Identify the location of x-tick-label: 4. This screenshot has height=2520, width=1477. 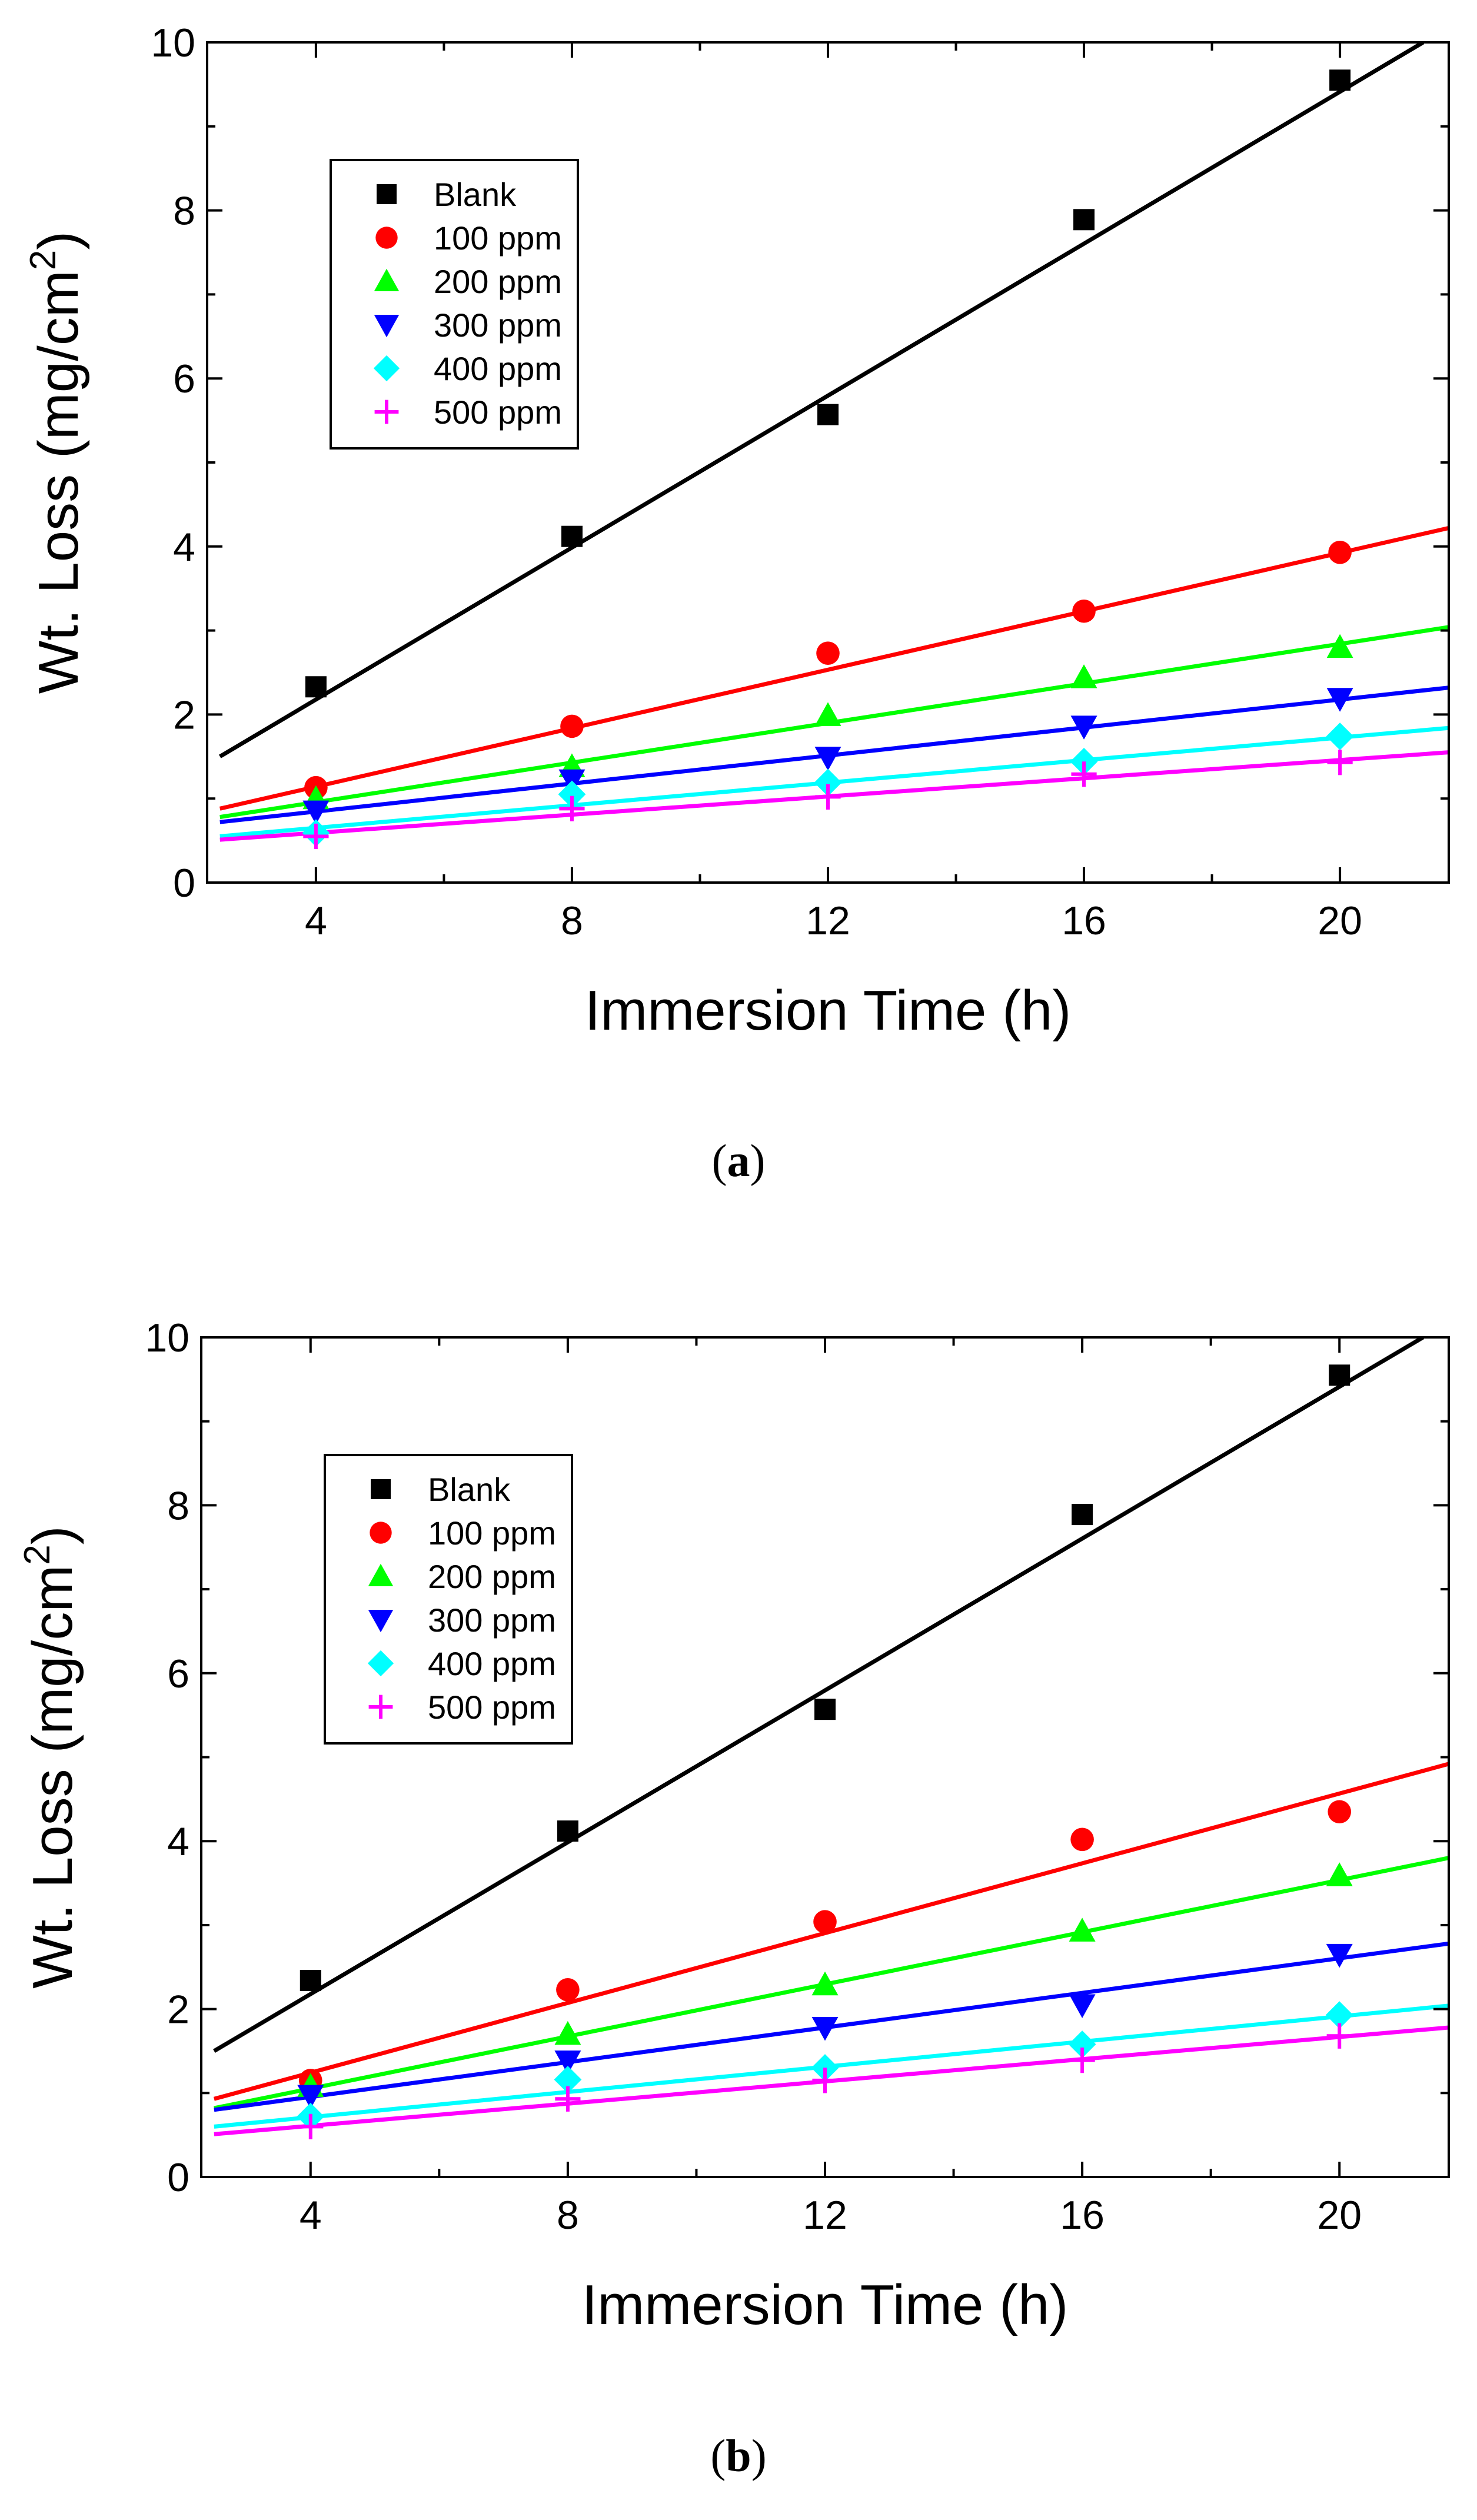
(316, 920).